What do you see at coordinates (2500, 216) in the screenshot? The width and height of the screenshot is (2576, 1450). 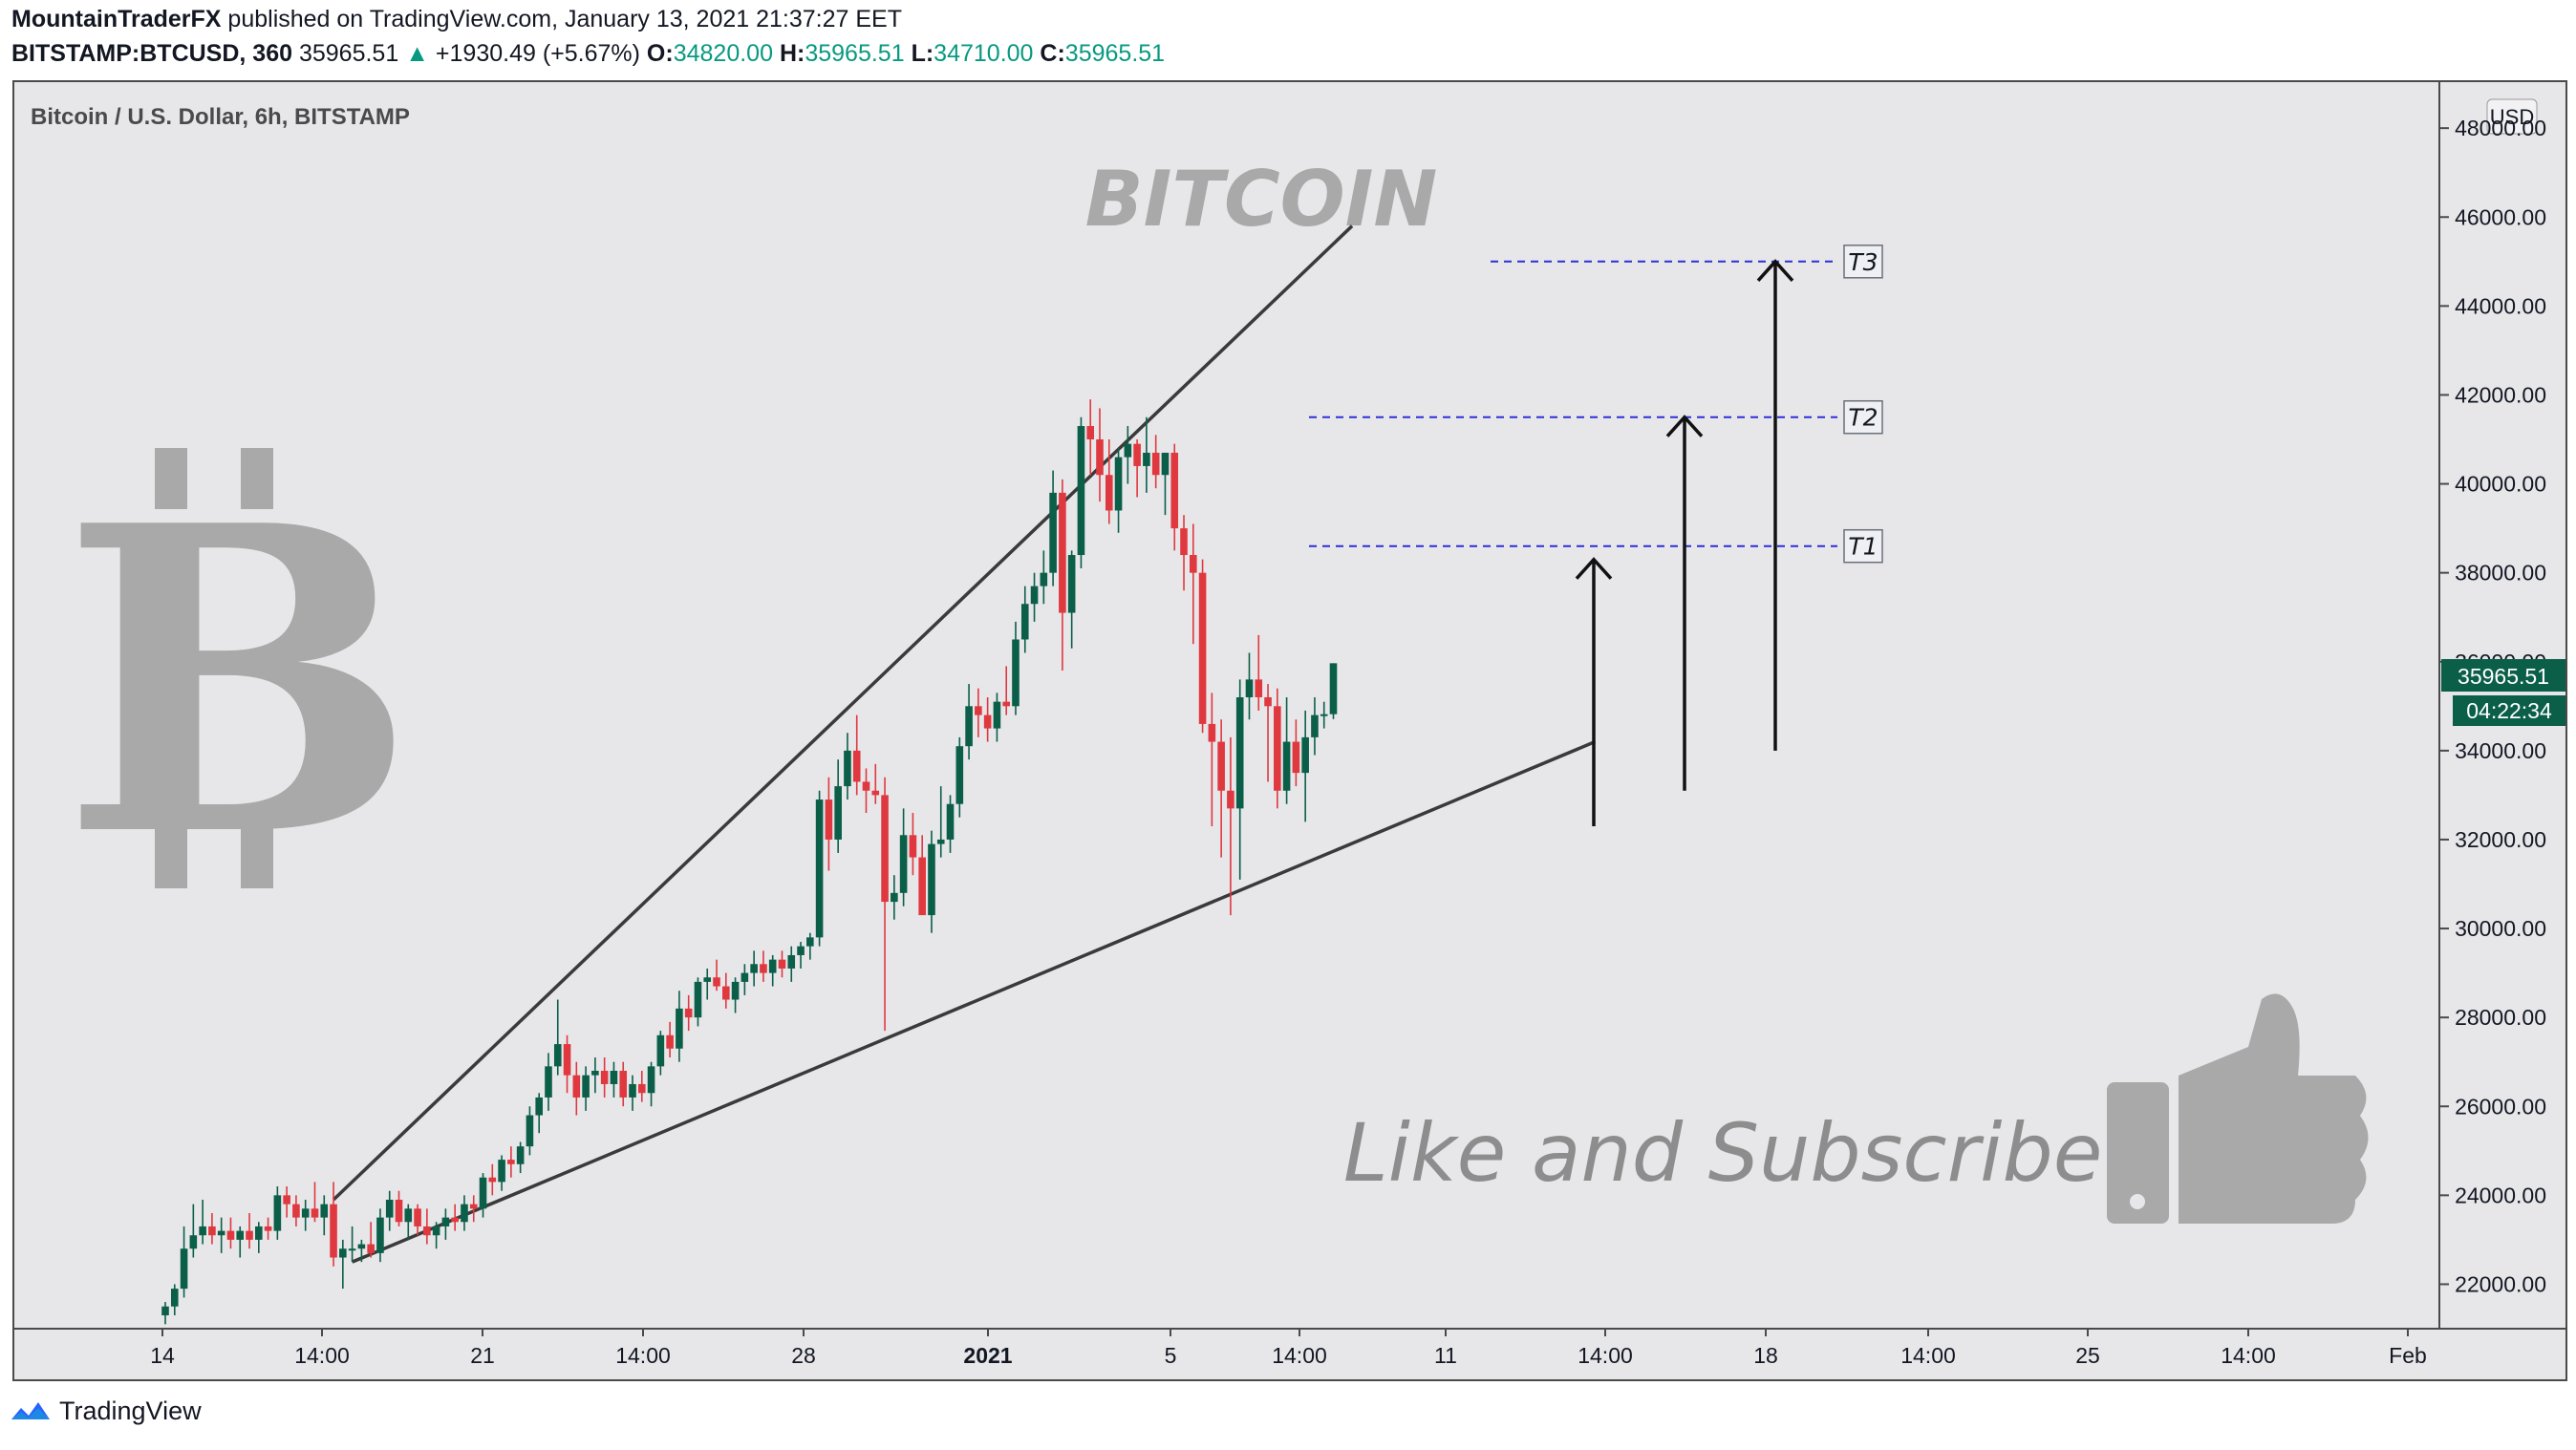 I see `price-tick-label: 46000.00` at bounding box center [2500, 216].